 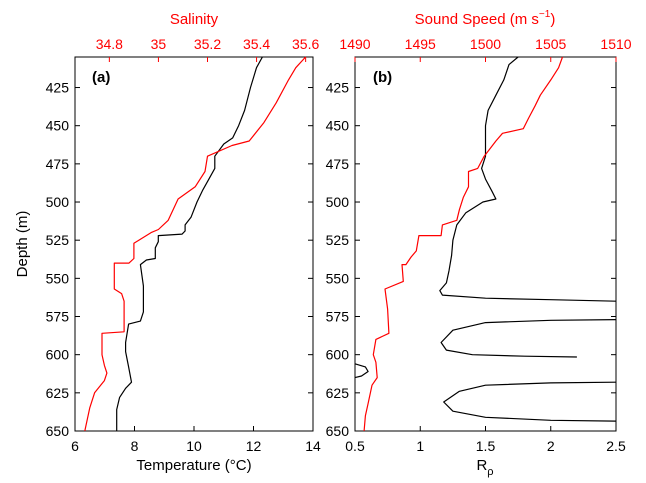 I want to click on x-tick-label-top: 34.8, so click(x=109, y=44).